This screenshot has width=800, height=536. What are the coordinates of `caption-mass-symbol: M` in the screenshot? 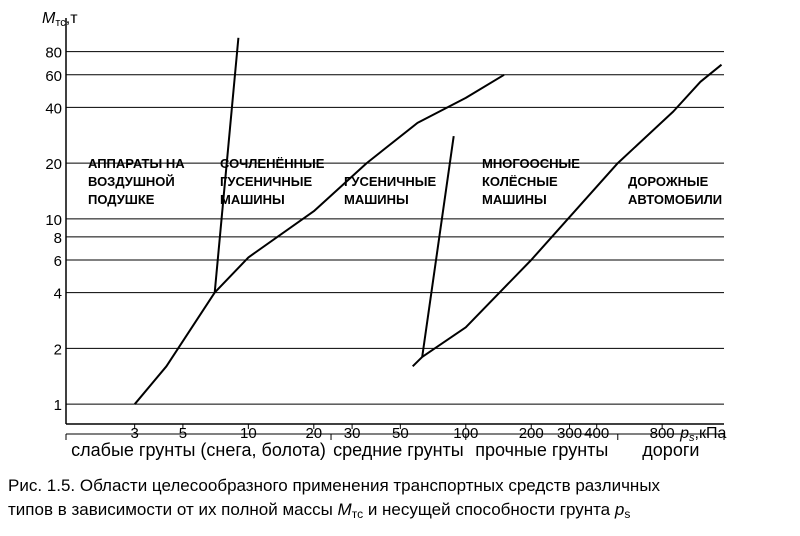 It's located at (344, 509).